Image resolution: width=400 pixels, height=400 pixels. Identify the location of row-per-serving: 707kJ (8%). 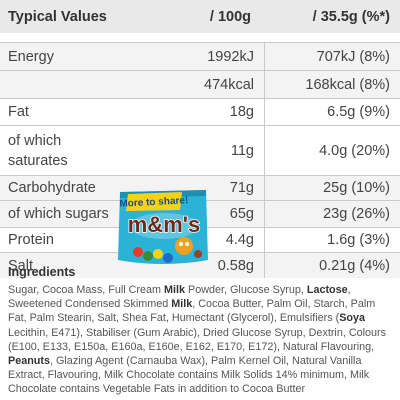
(353, 56).